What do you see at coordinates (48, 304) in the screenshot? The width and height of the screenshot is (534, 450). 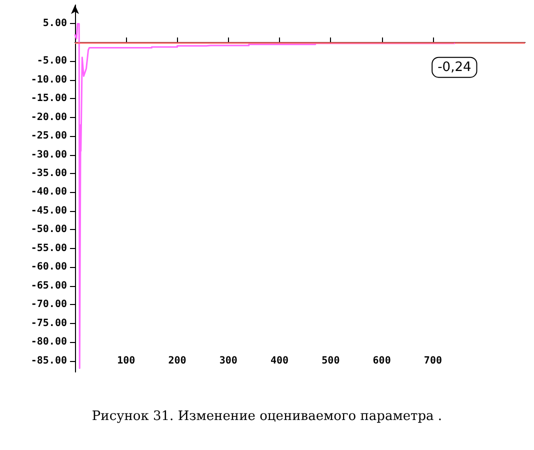 I see `y-tick-label: -70.00` at bounding box center [48, 304].